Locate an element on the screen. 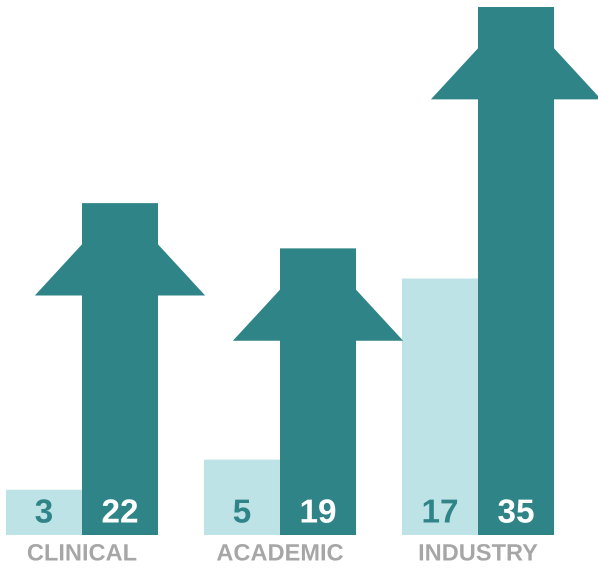  data-label: 22 is located at coordinates (120, 511).